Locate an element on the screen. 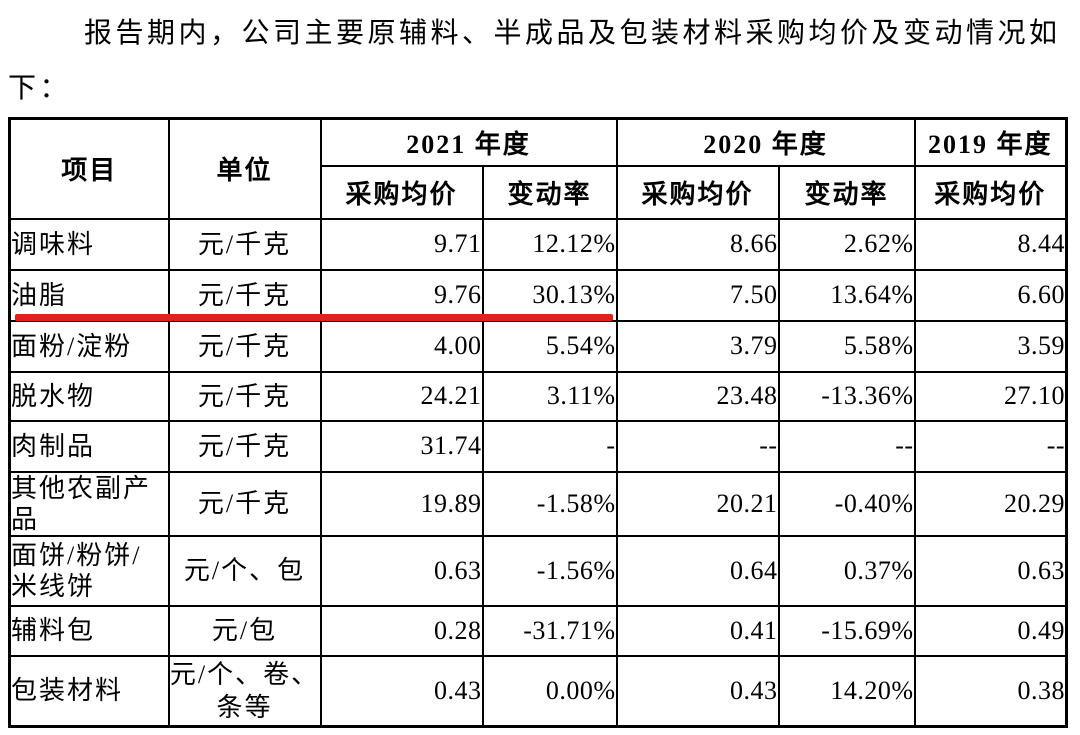  header-row-years: 项目 单位 2021 年度 2020 年度 2019 年度 is located at coordinates (538, 168).